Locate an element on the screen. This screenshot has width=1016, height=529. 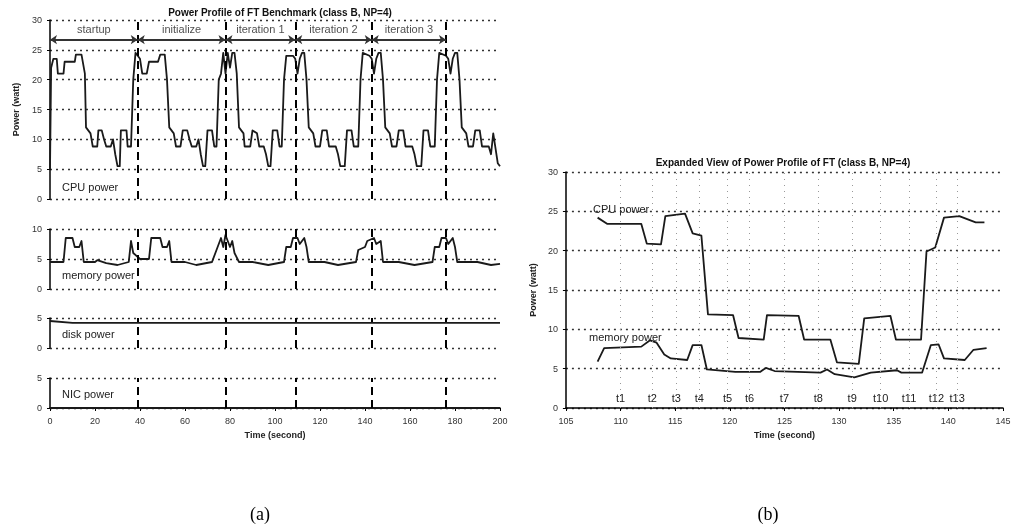
annotation: iteration 2 is located at coordinates (333, 28).